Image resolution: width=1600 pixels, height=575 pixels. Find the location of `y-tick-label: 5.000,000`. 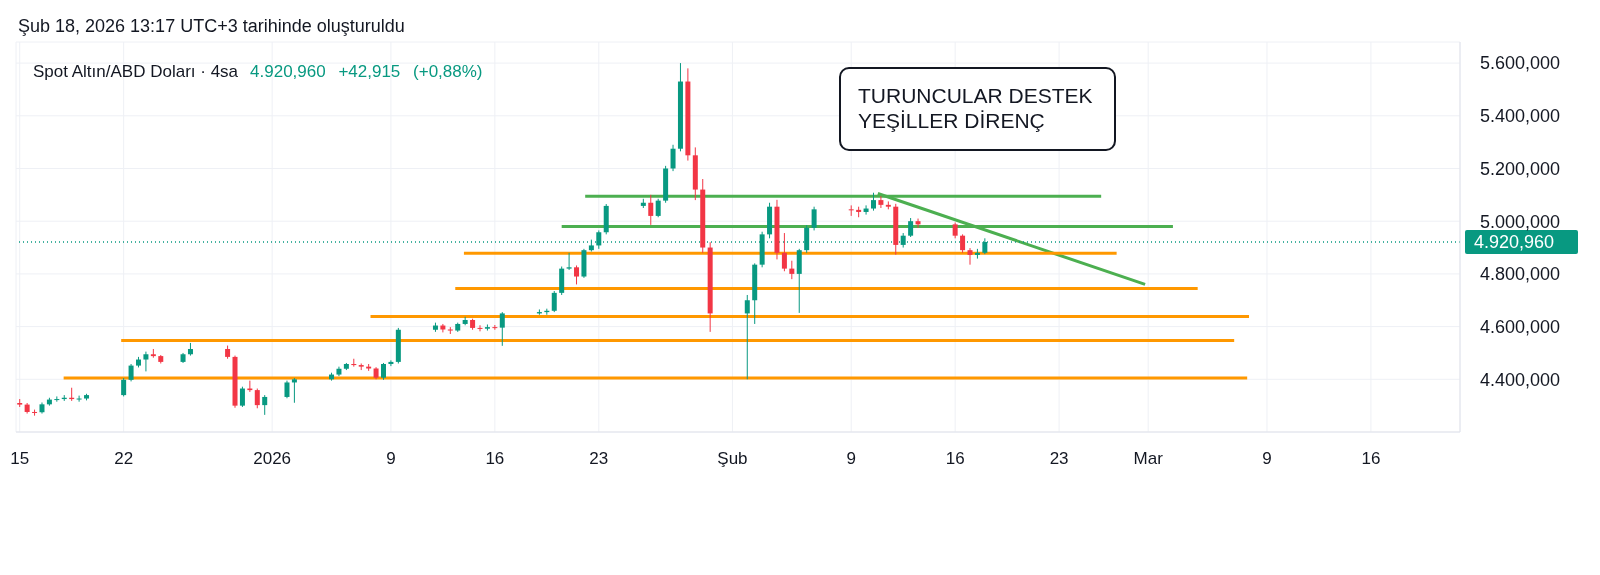

y-tick-label: 5.000,000 is located at coordinates (1520, 221).